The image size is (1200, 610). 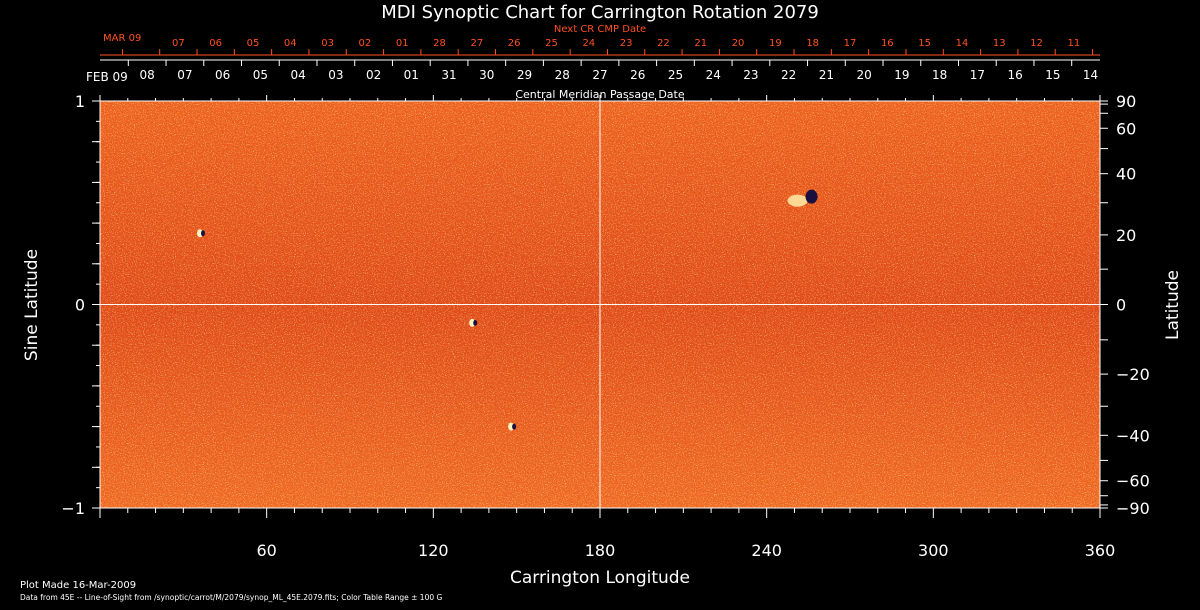 What do you see at coordinates (222, 75) in the screenshot?
I see `cmp-date-label: 06` at bounding box center [222, 75].